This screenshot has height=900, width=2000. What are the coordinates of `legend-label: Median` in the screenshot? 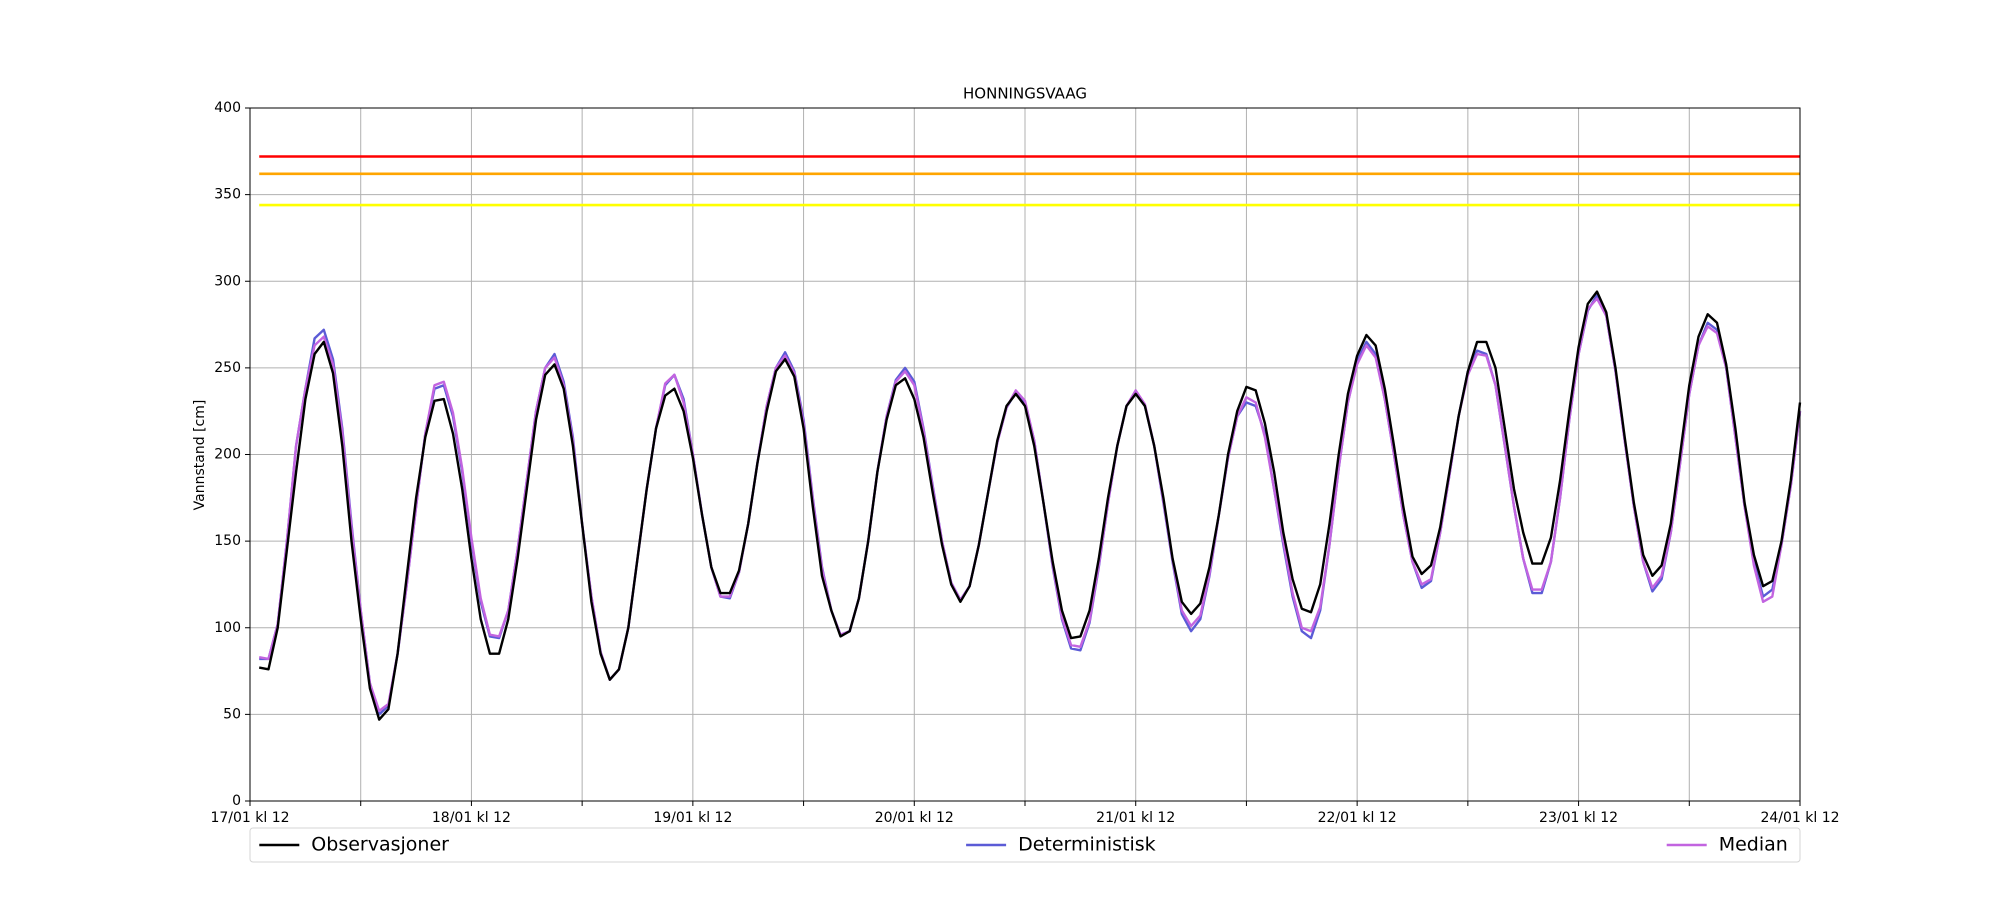 It's located at (1753, 845).